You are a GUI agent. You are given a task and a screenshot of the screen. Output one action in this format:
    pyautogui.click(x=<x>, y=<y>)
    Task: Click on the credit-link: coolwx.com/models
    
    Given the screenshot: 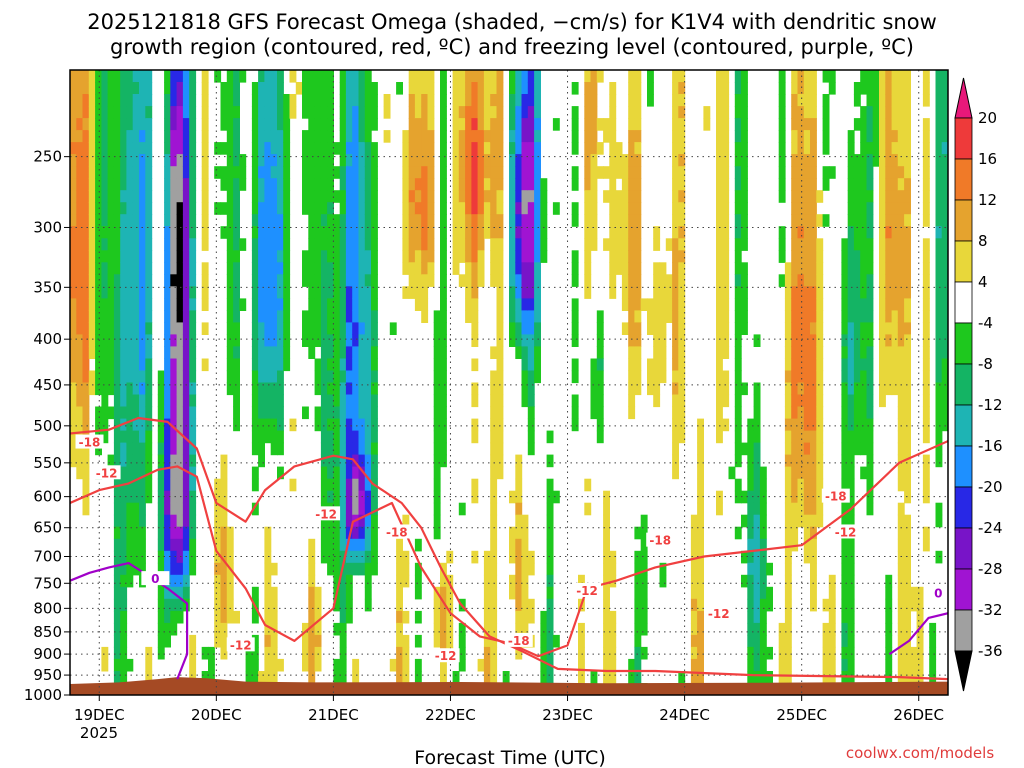 What is the action you would take?
    pyautogui.click(x=920, y=753)
    